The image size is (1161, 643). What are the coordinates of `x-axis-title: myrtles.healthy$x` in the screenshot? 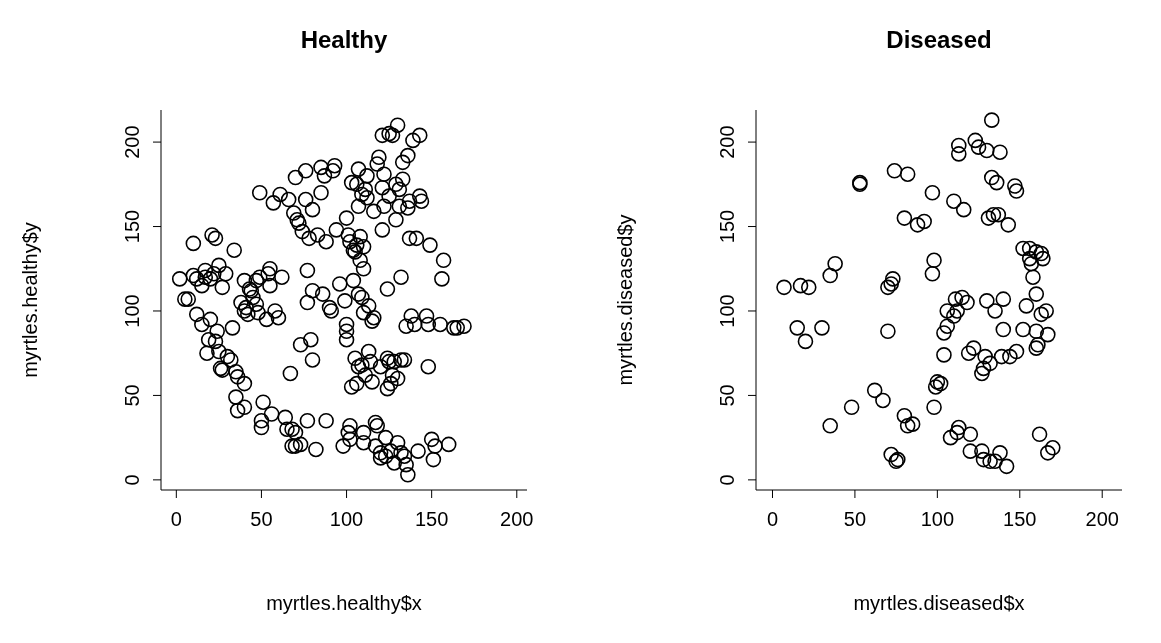 It's located at (344, 603).